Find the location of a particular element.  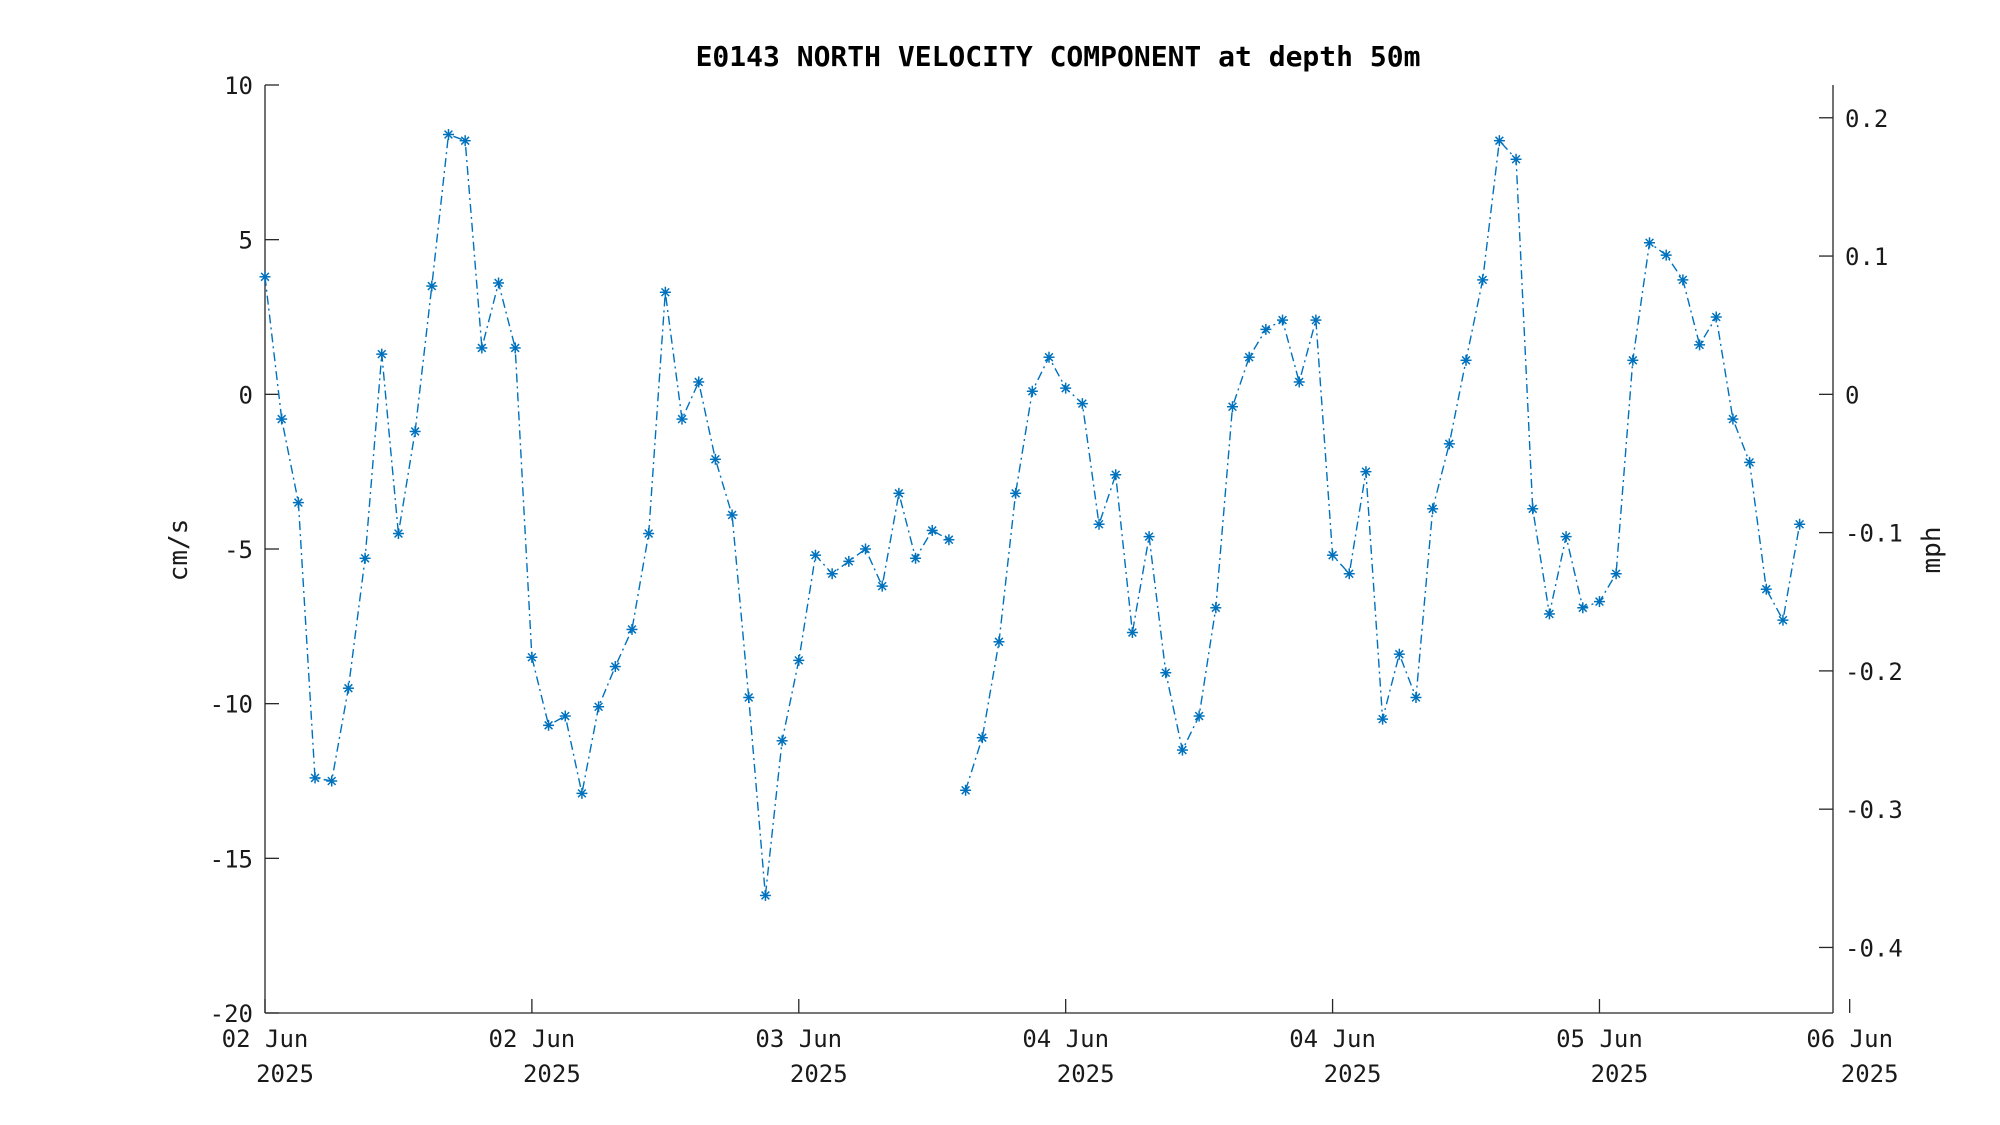

y-tick-label-left: -10 is located at coordinates (231, 705).